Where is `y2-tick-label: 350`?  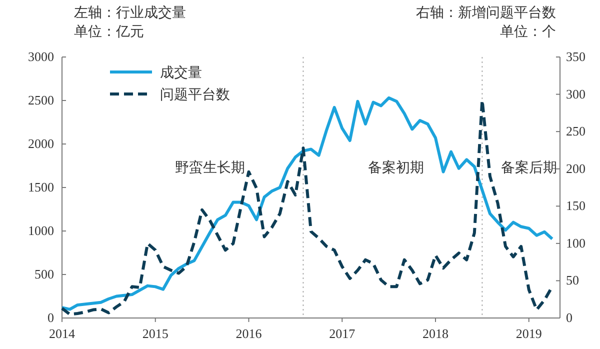 y2-tick-label: 350 is located at coordinates (576, 56).